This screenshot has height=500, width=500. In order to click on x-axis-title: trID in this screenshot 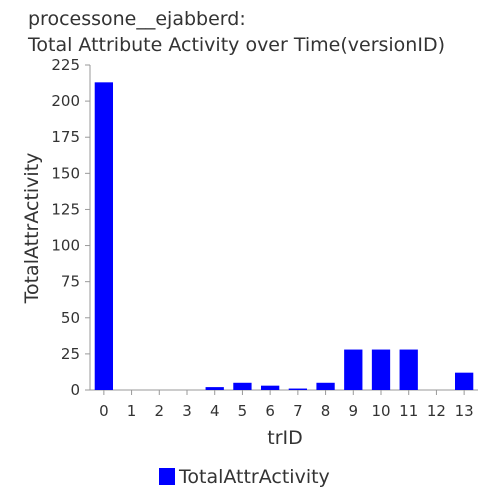, I will do `click(285, 438)`.